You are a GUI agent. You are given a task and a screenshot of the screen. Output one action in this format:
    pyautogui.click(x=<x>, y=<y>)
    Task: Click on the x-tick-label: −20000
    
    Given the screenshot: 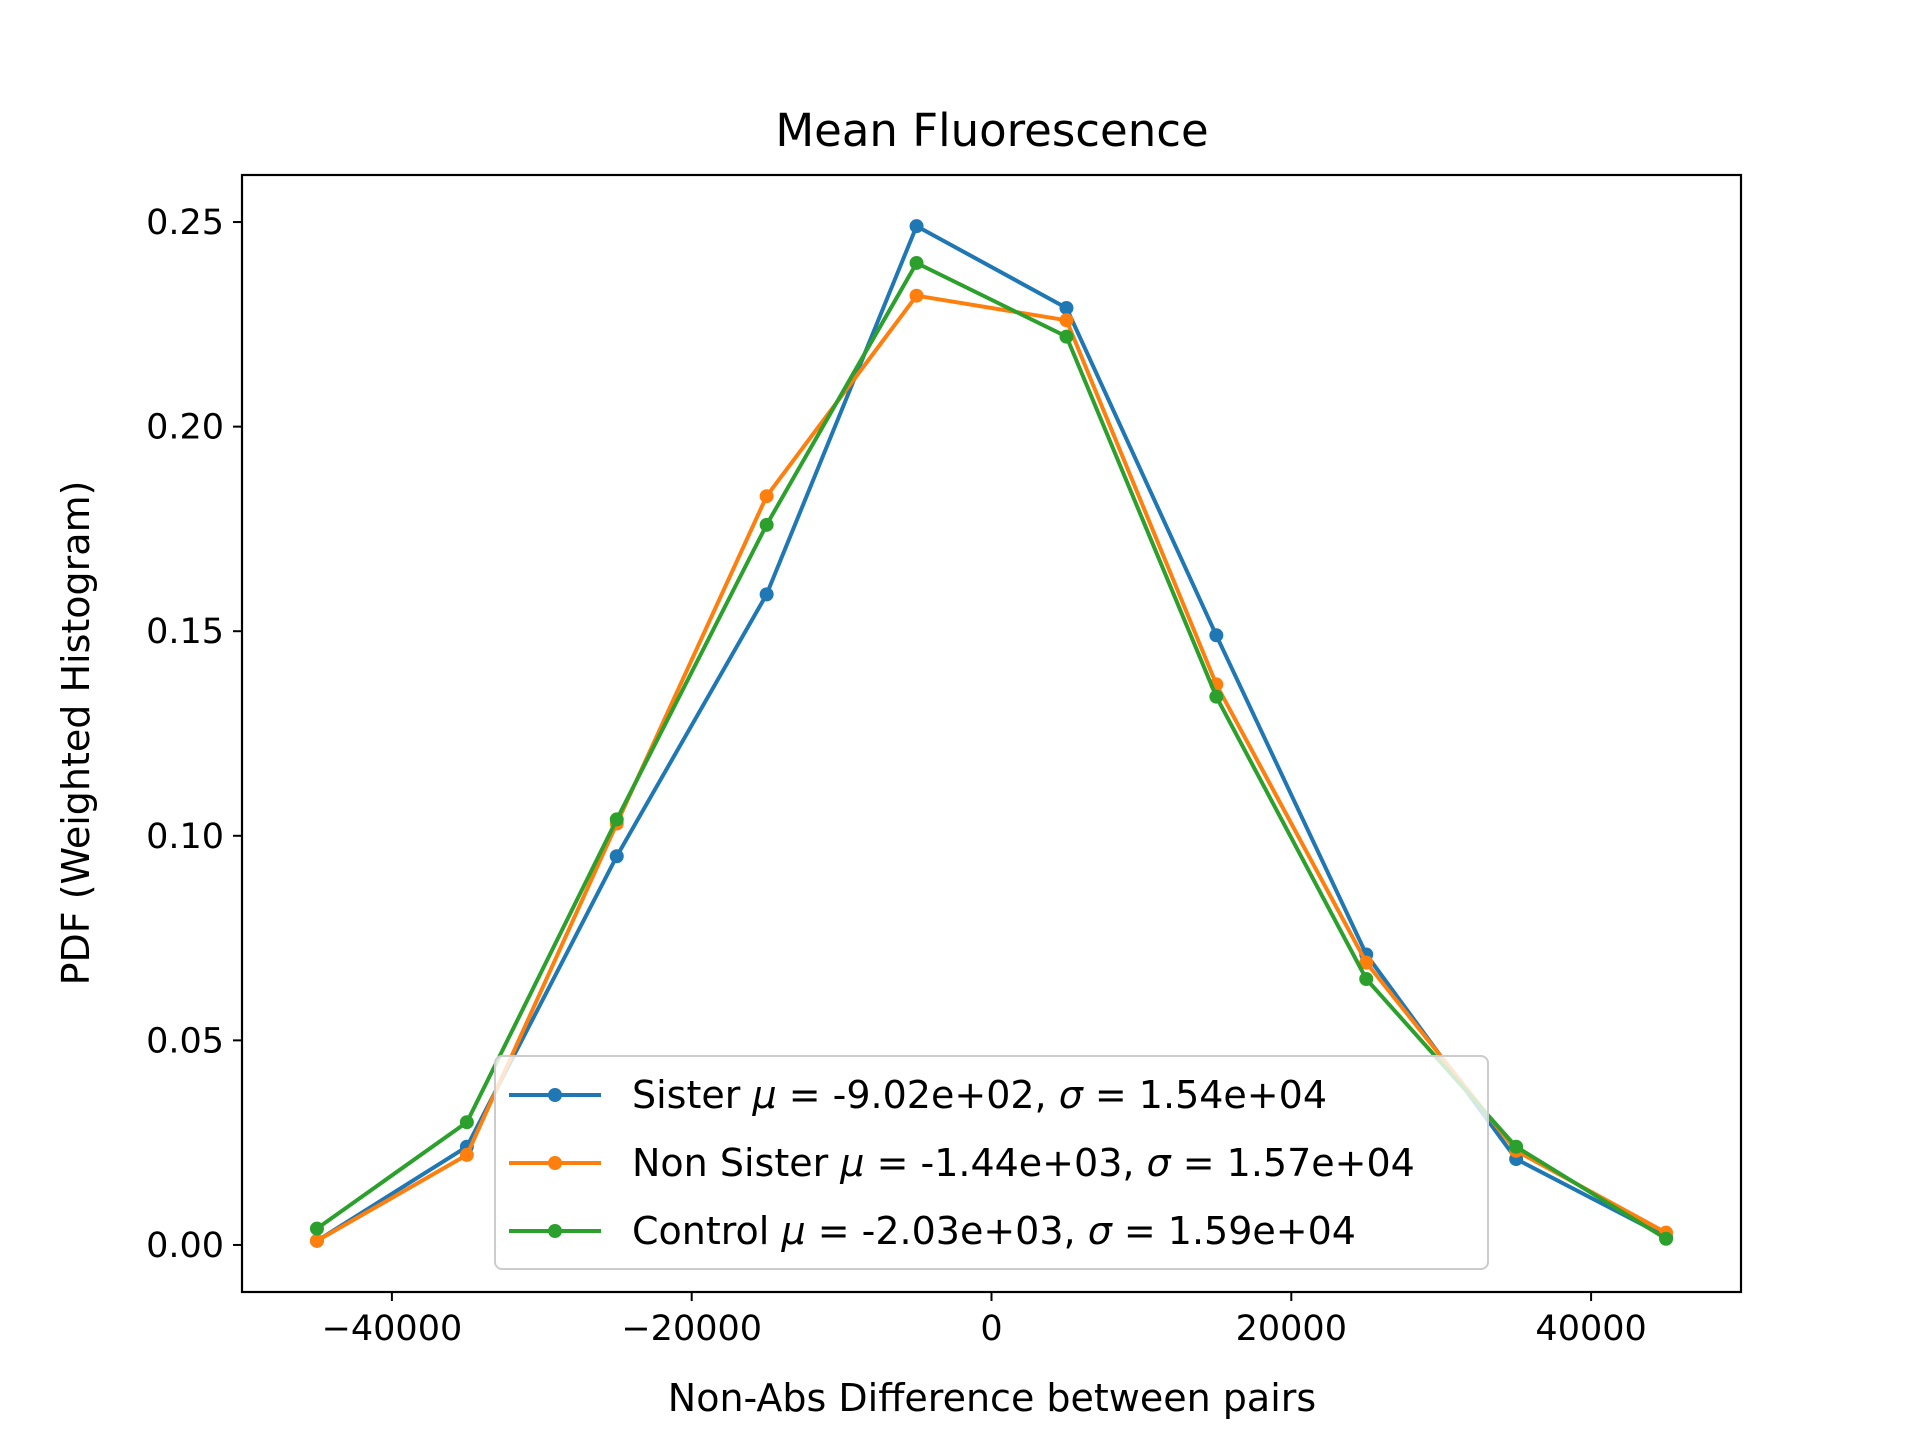 What is the action you would take?
    pyautogui.click(x=691, y=1329)
    